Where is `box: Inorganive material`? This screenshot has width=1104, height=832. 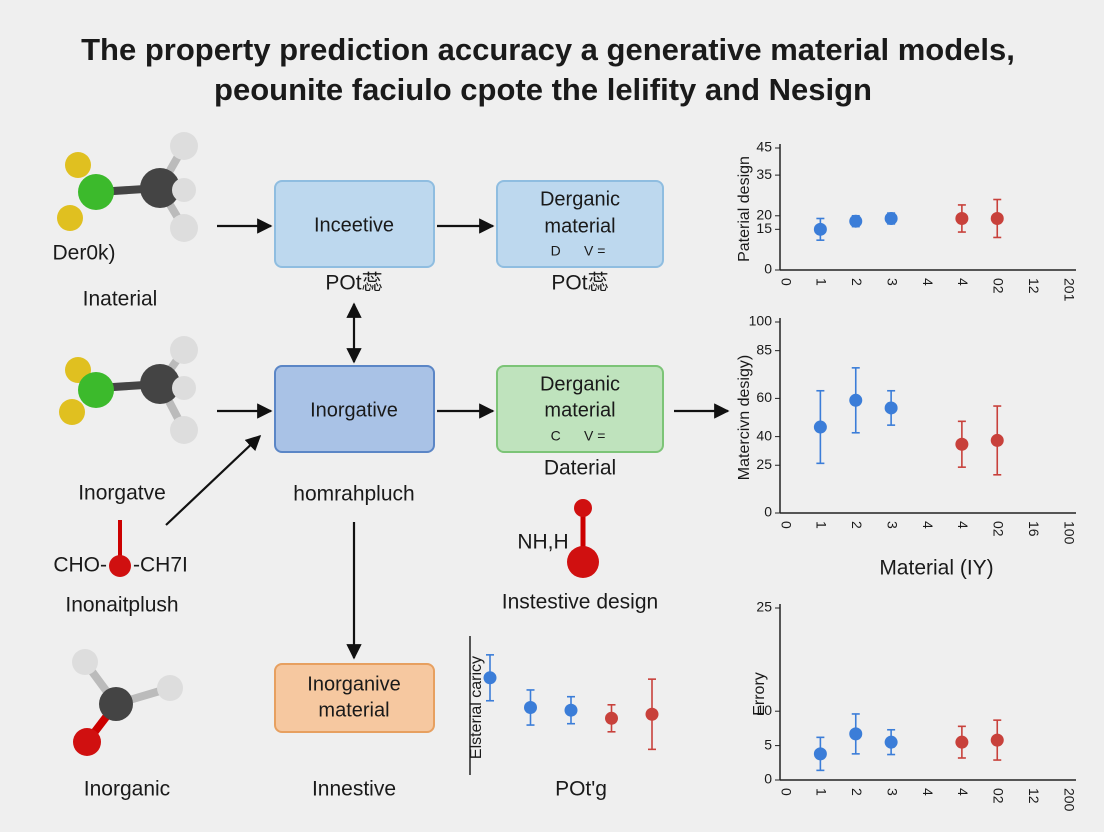
box: Inorganive material is located at coordinates (354, 698).